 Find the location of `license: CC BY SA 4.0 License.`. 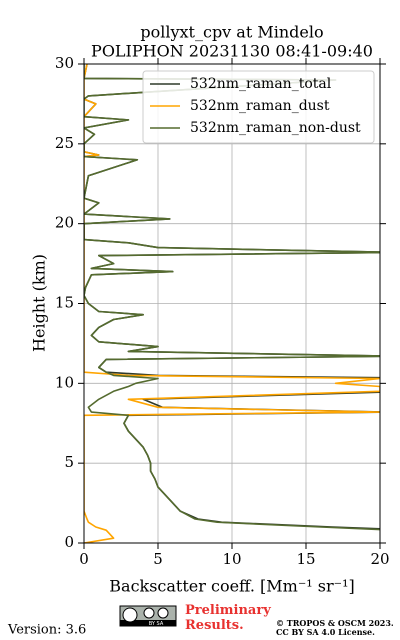

license: CC BY SA 4.0 License. is located at coordinates (325, 632).